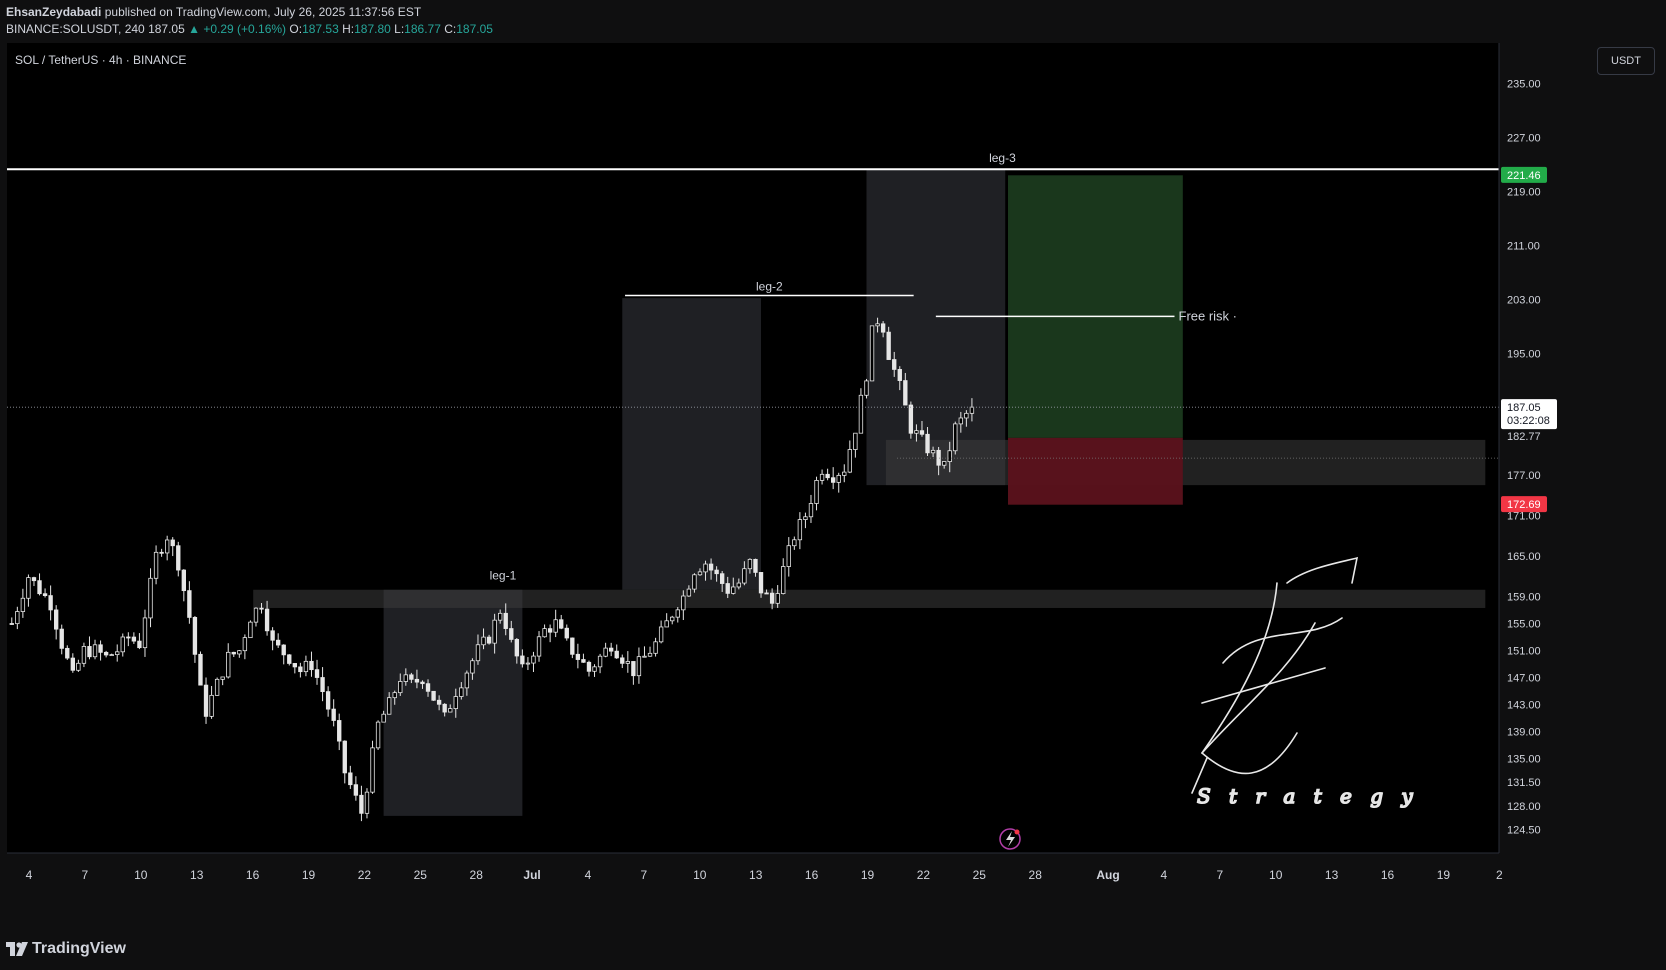 This screenshot has width=1666, height=970. What do you see at coordinates (1185, 462) in the screenshot?
I see `zone-demand-zone` at bounding box center [1185, 462].